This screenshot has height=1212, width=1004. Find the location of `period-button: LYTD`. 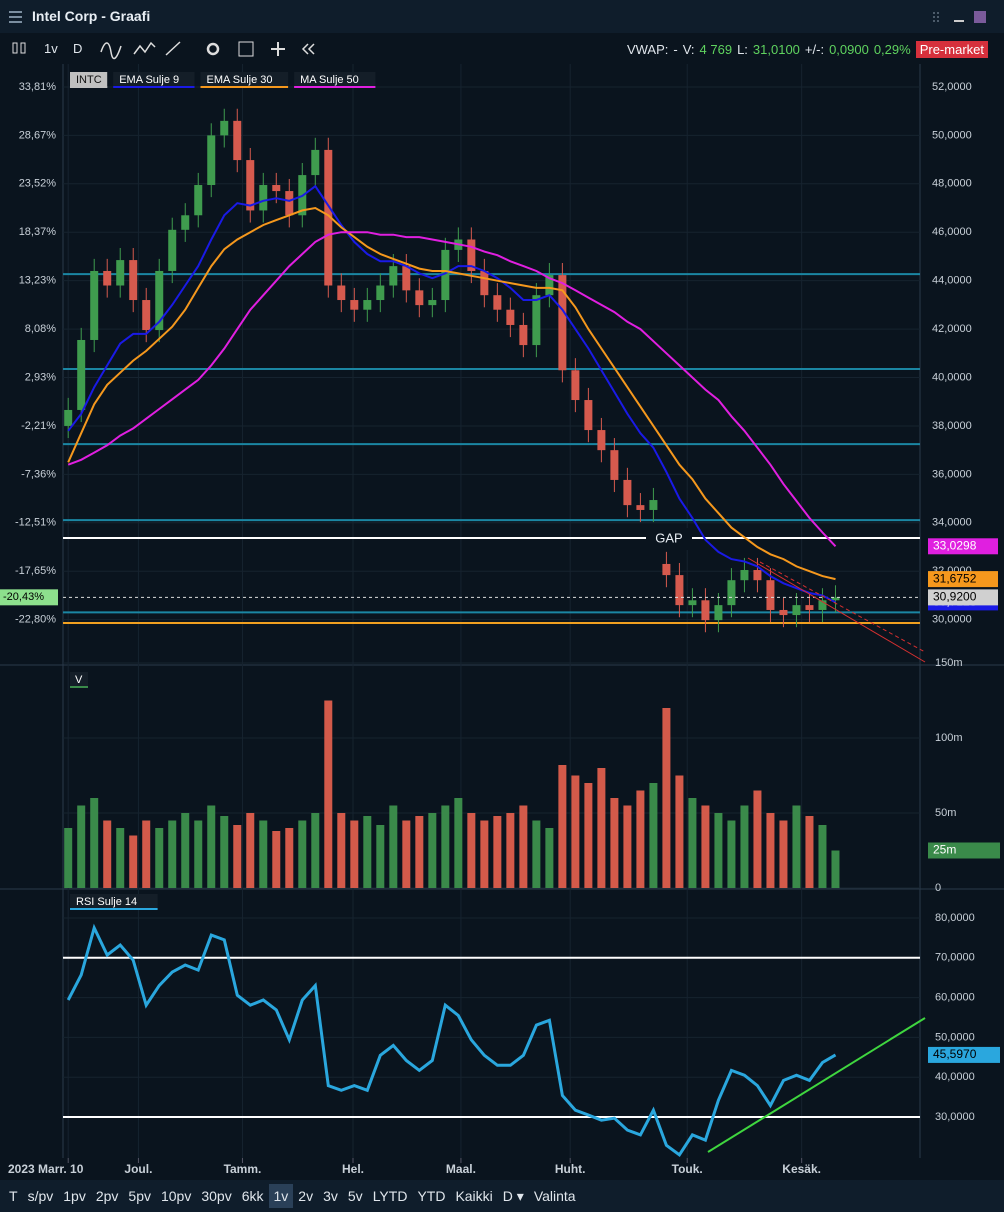

period-button: LYTD is located at coordinates (390, 1196).